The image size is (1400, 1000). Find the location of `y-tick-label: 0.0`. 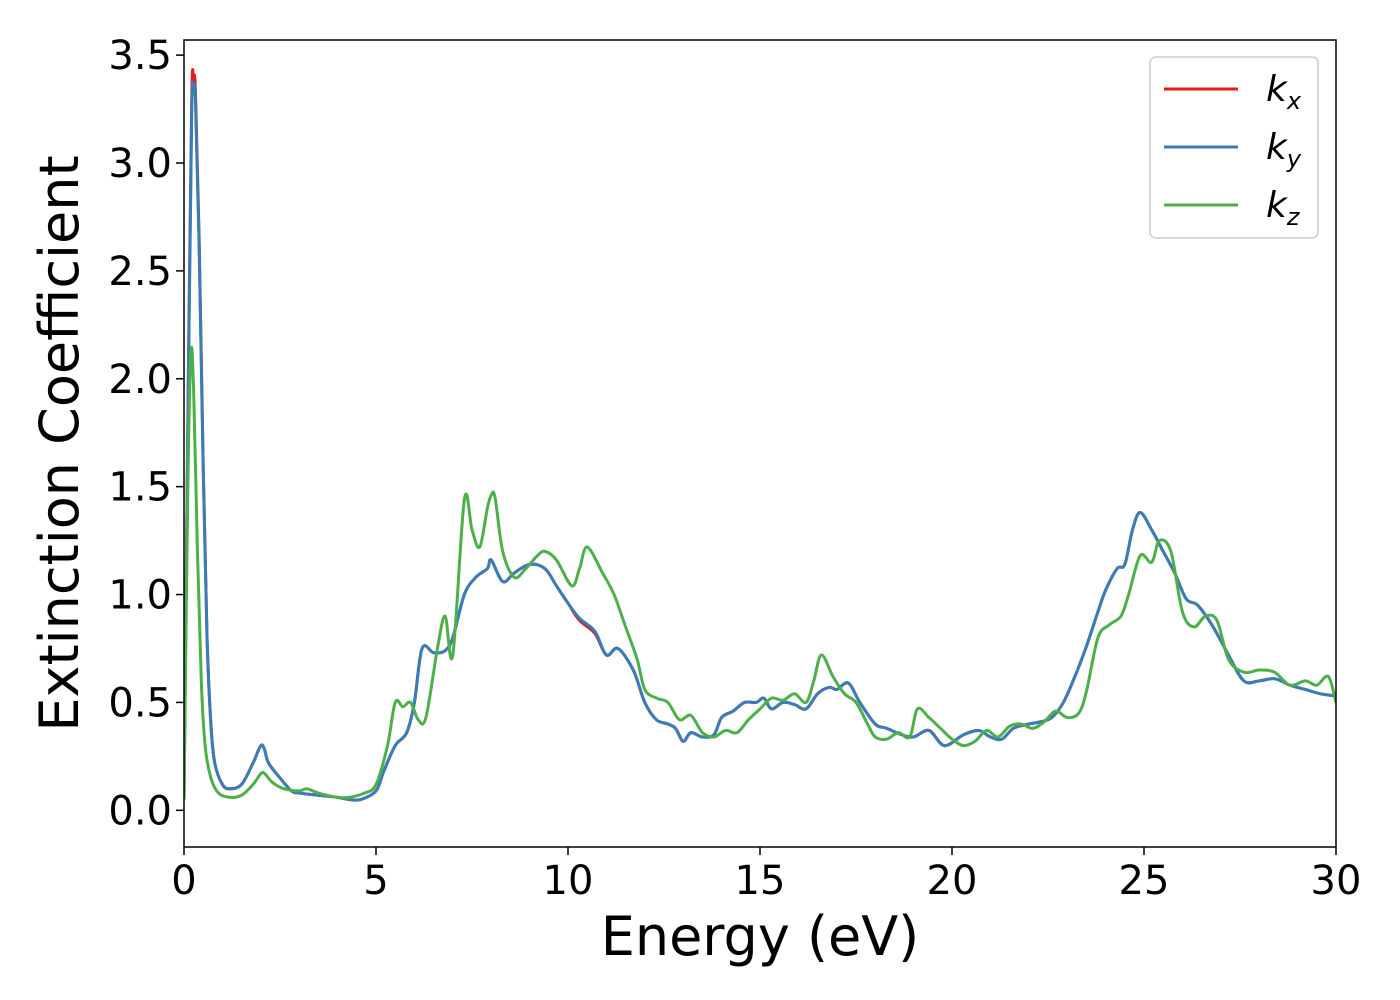

y-tick-label: 0.0 is located at coordinates (140, 811).